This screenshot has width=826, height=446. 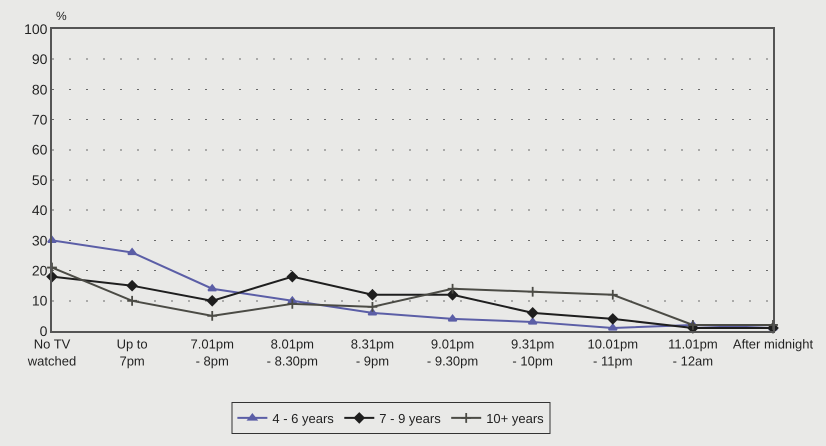 What do you see at coordinates (44, 330) in the screenshot?
I see `y-tick-label: 0` at bounding box center [44, 330].